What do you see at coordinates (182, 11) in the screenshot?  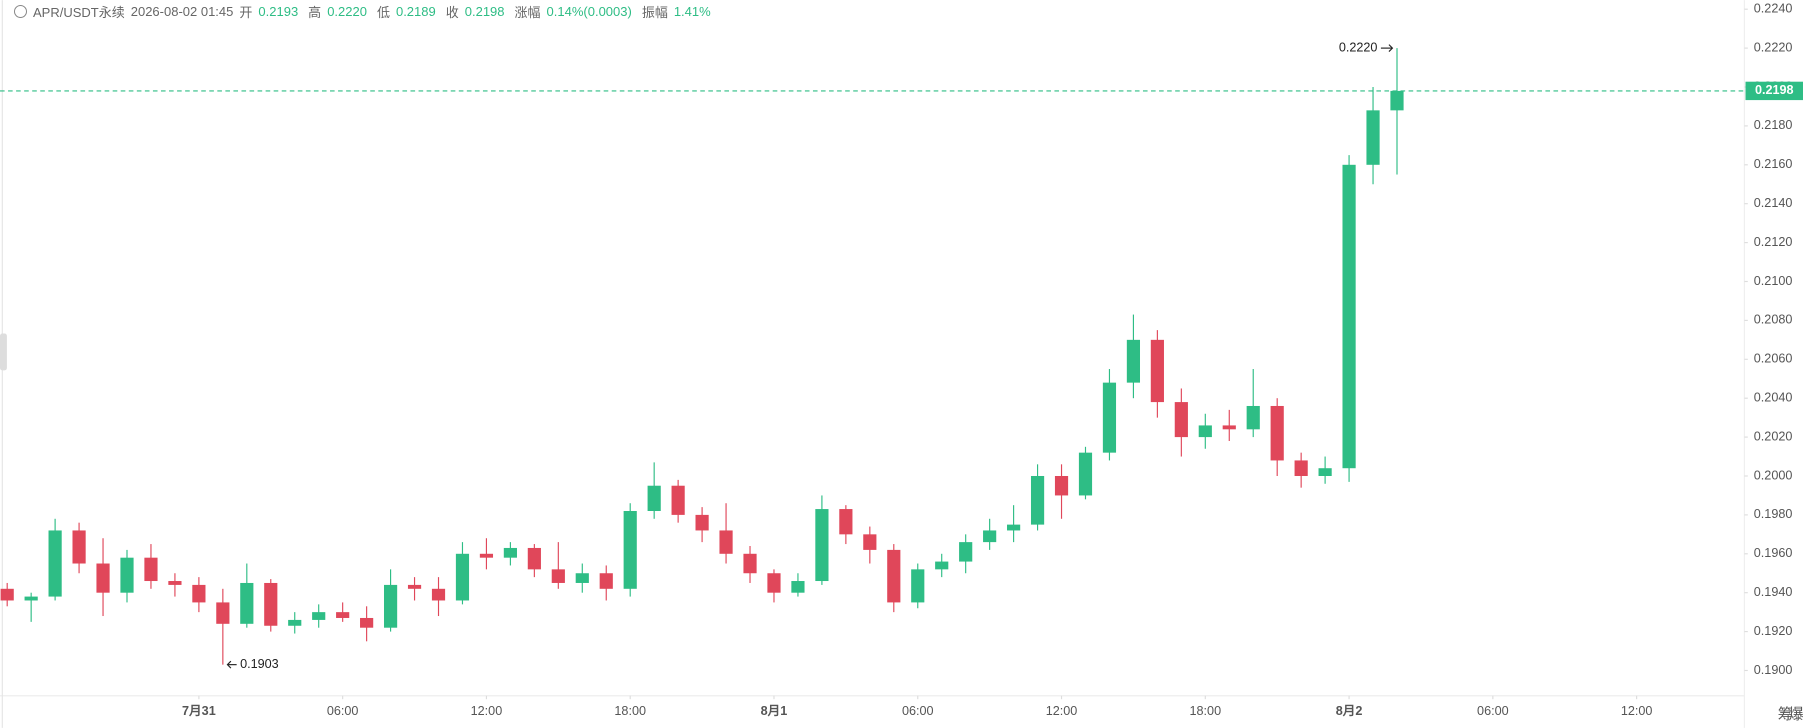 I see `time: 2026-08-02 01:45` at bounding box center [182, 11].